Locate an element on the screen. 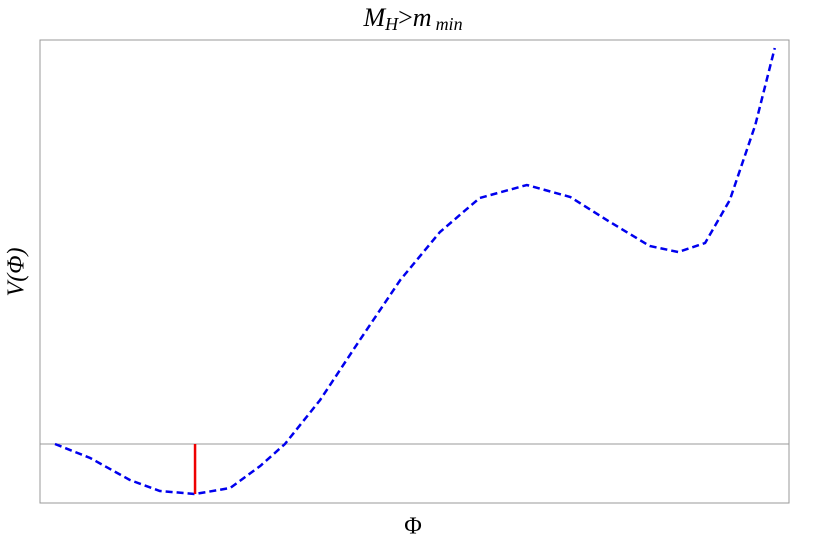 The height and width of the screenshot is (544, 830). x-axis-label: Φ is located at coordinates (413, 527).